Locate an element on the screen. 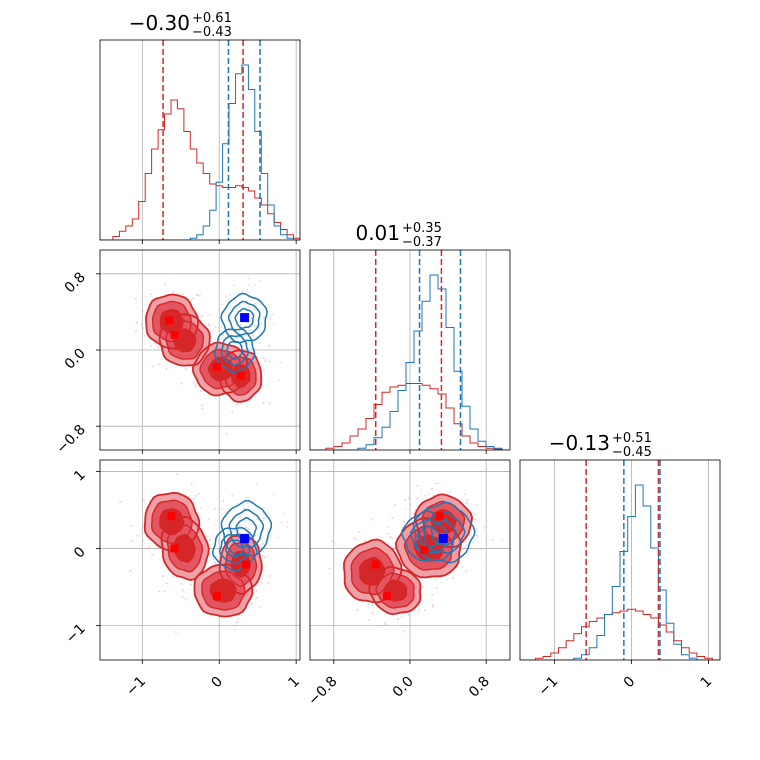 This screenshot has width=760, height=760. panel-background is located at coordinates (200, 140).